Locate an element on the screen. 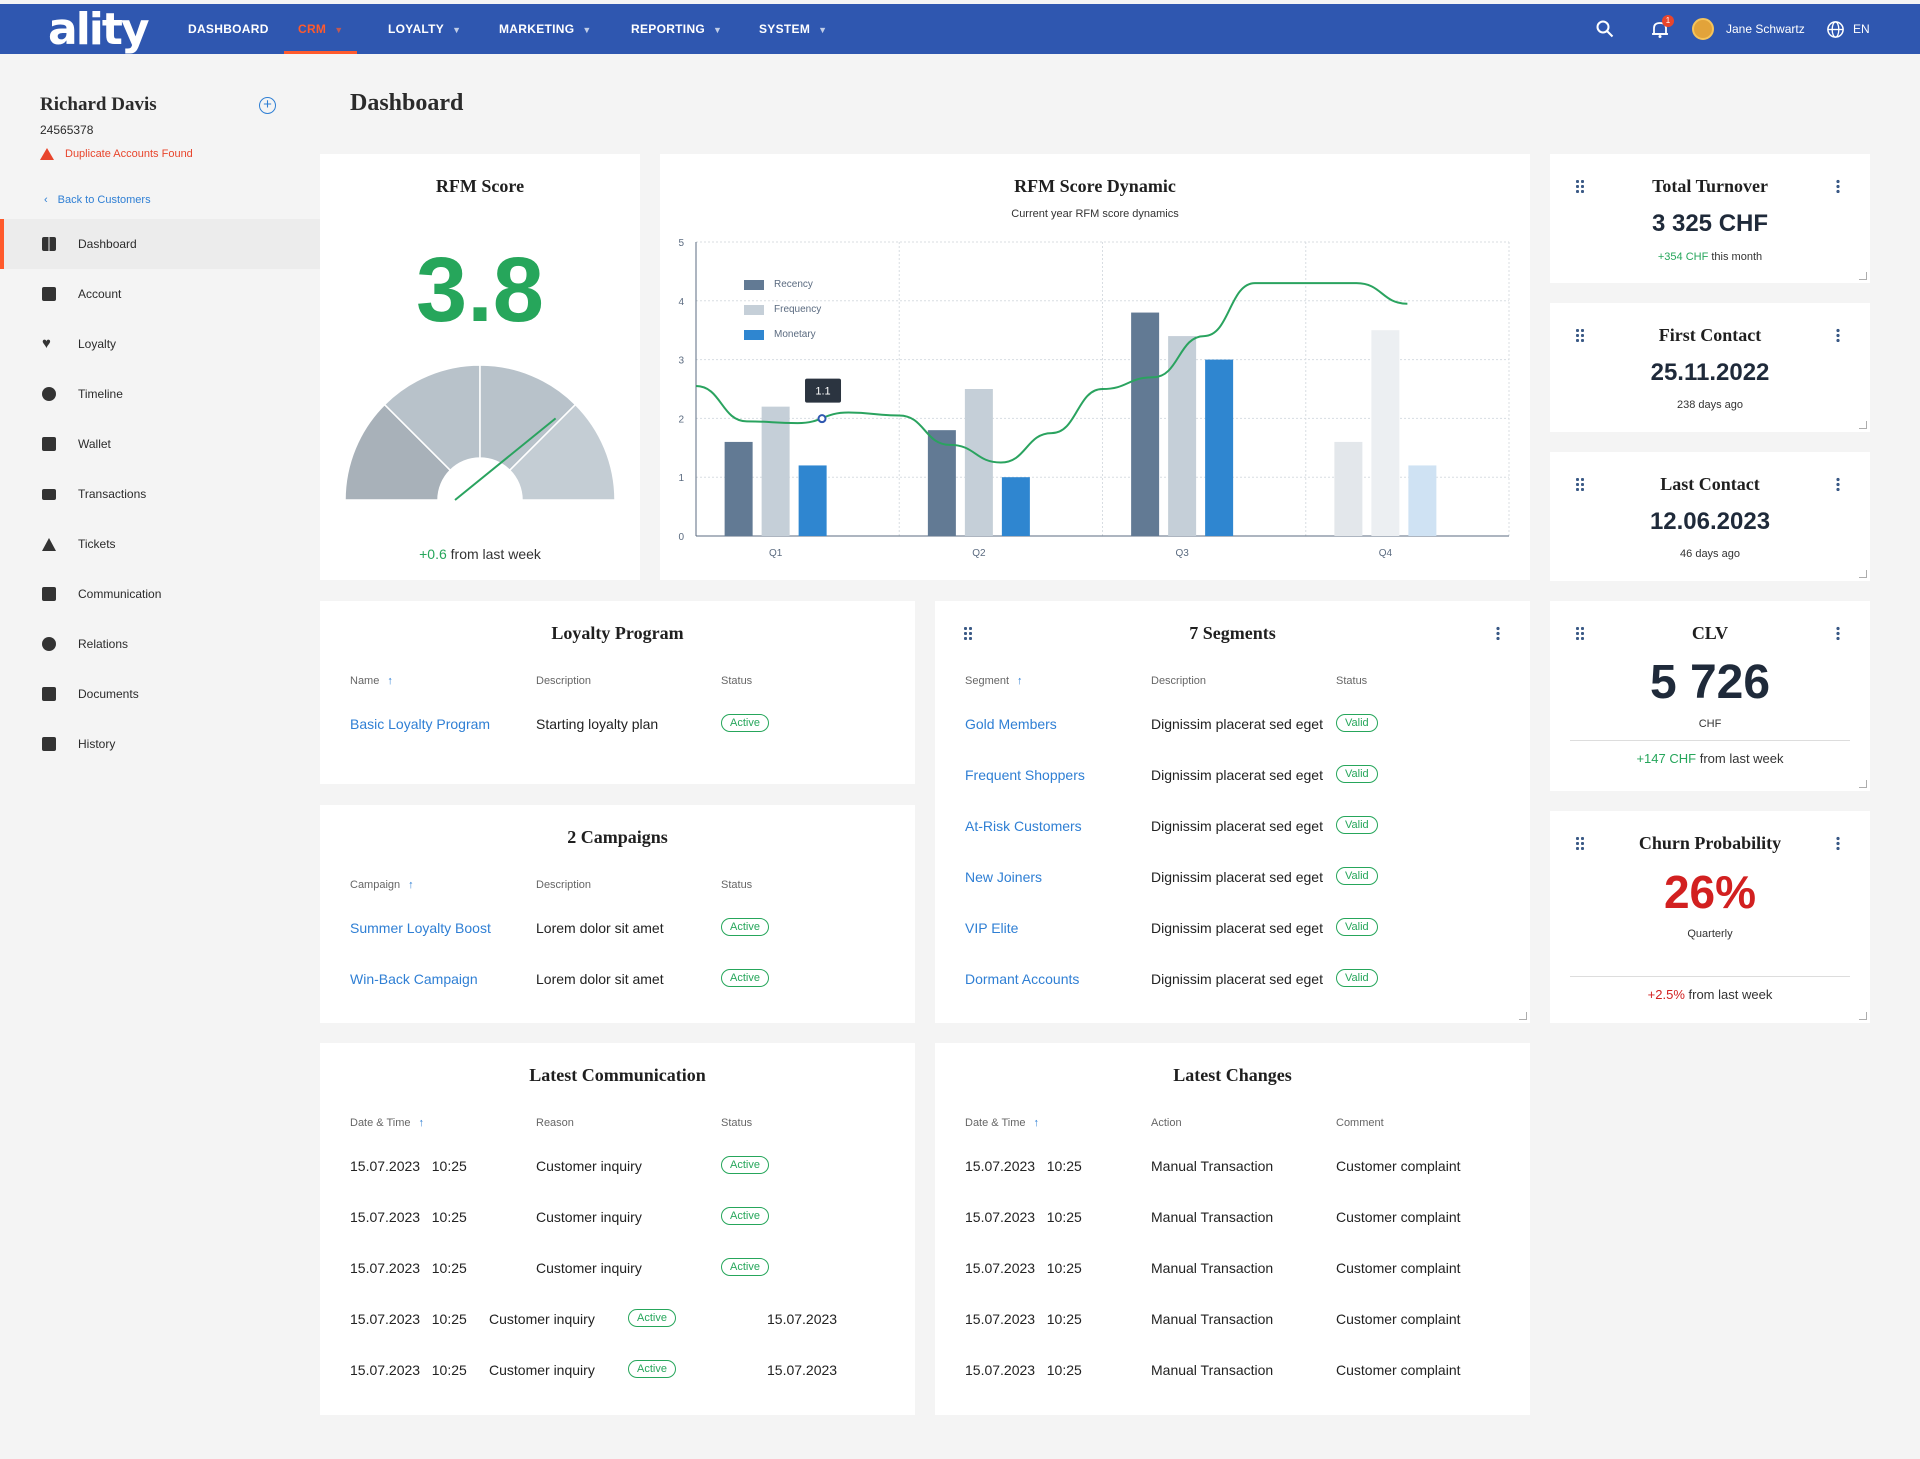  column-header-campaign: Campaign ↑ is located at coordinates (382, 885).